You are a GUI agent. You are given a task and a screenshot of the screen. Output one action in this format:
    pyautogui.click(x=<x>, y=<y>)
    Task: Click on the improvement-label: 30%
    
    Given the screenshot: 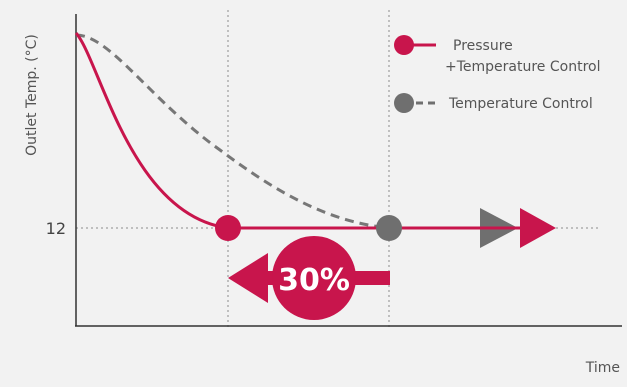 What is the action you would take?
    pyautogui.click(x=314, y=280)
    